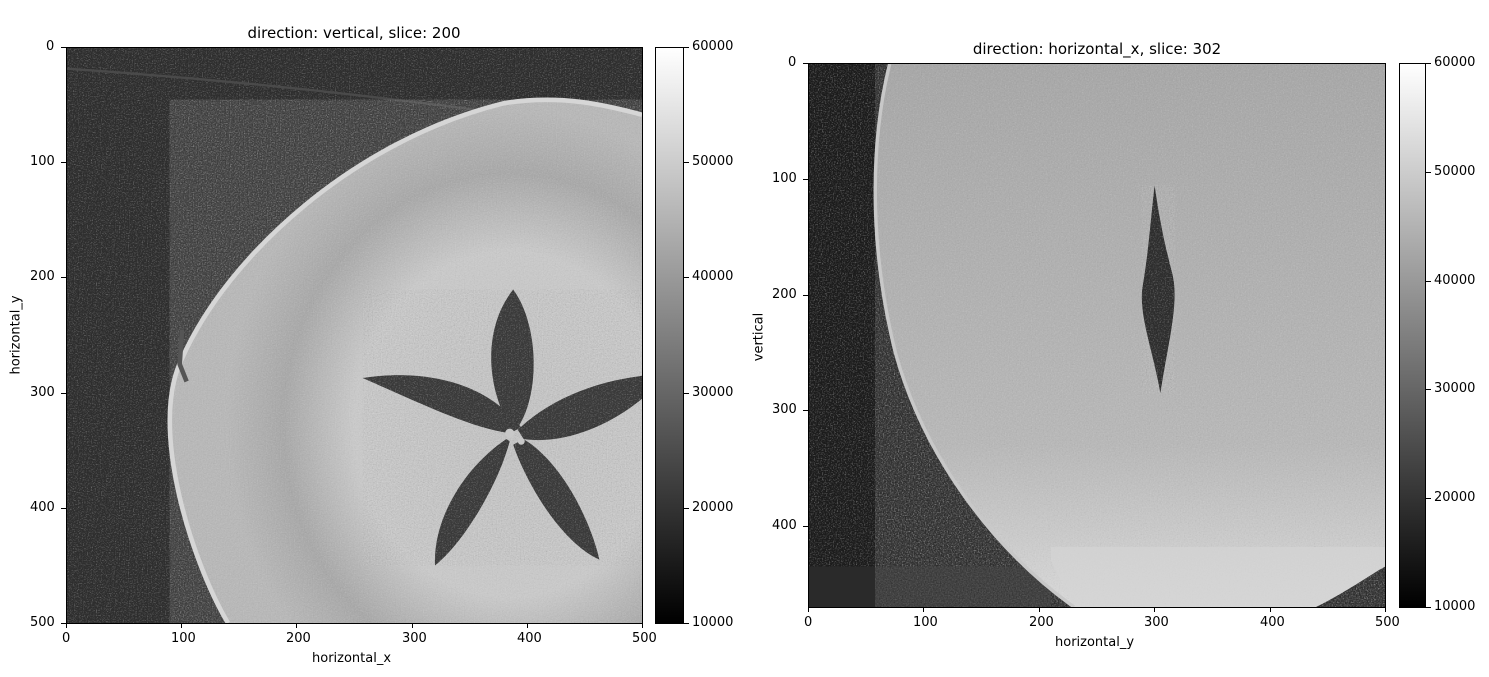 The height and width of the screenshot is (677, 1489). Describe the element at coordinates (66, 638) in the screenshot. I see `left-xtick-label: 0` at that location.